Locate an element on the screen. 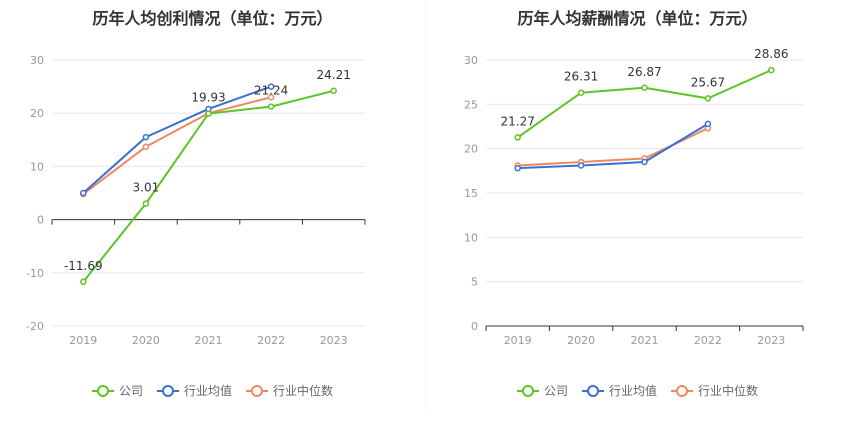 Image resolution: width=850 pixels, height=437 pixels. y-tick-label: 15 is located at coordinates (471, 193).